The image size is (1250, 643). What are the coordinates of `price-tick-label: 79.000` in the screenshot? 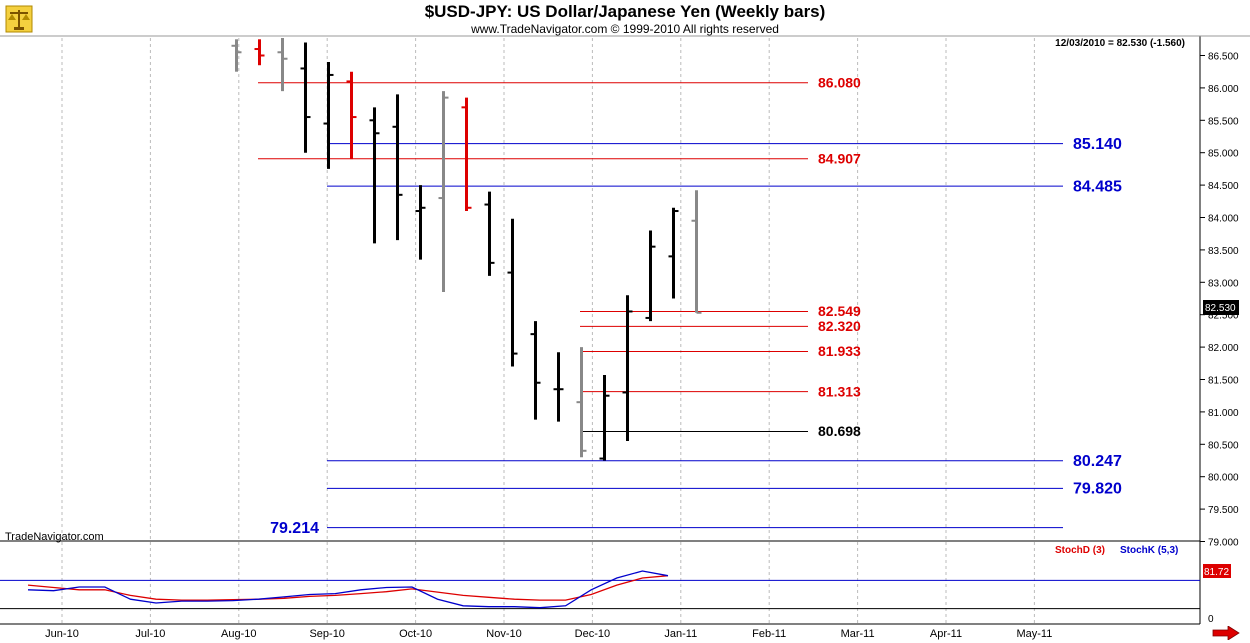 It's located at (1223, 543).